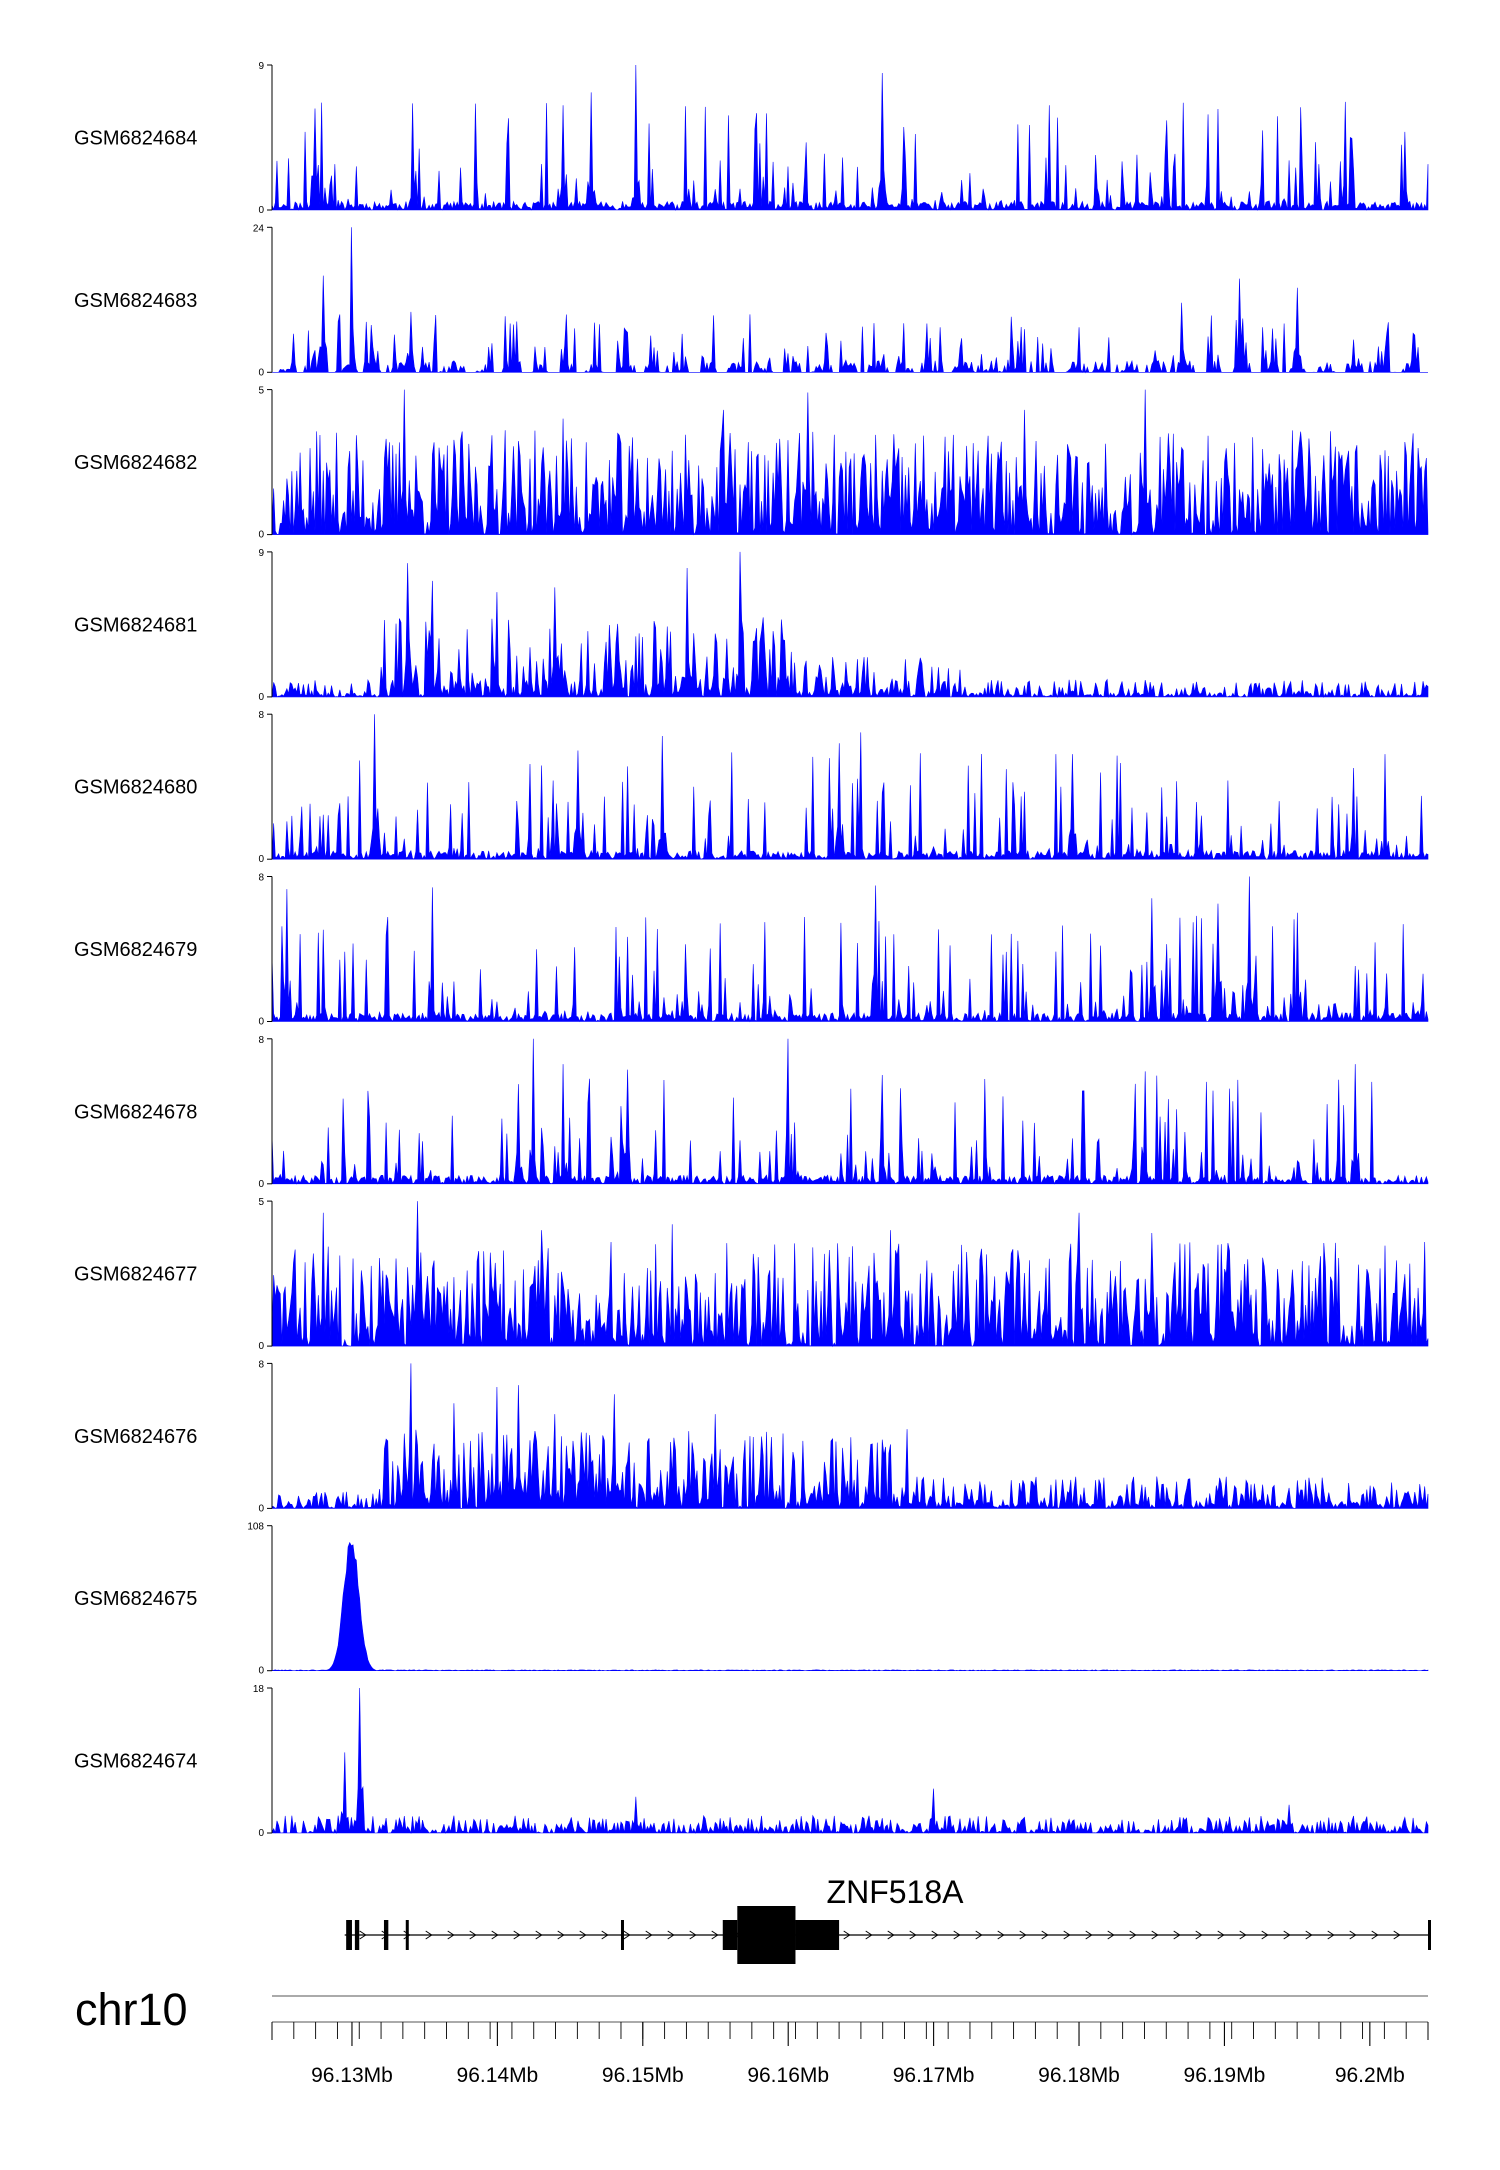 Image resolution: width=1500 pixels, height=2170 pixels. What do you see at coordinates (135, 1275) in the screenshot?
I see `track-name-label: GSM6824677` at bounding box center [135, 1275].